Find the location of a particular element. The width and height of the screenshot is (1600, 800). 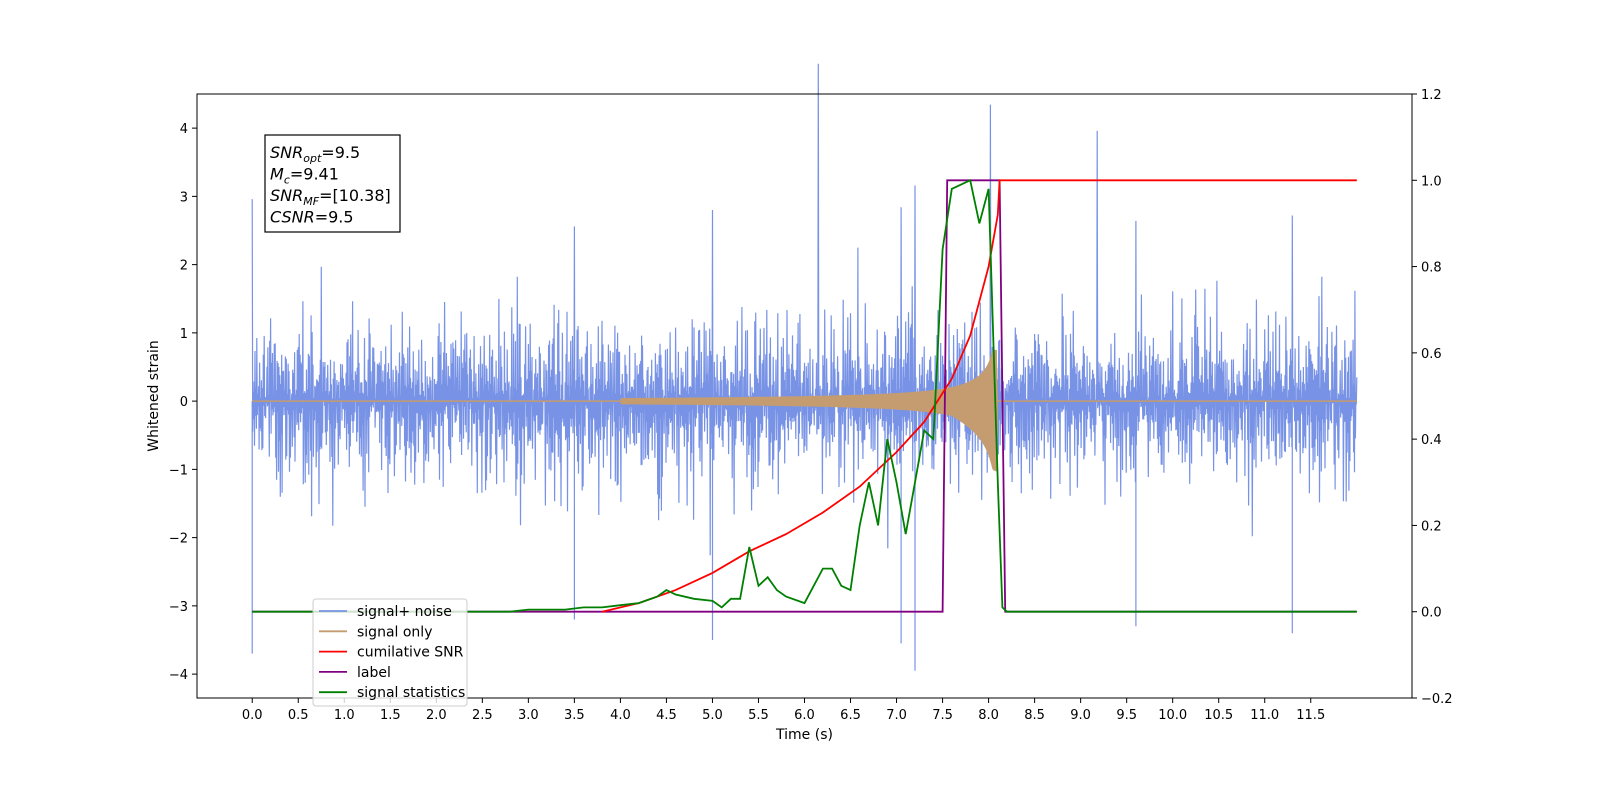

legend-frame is located at coordinates (390, 652).